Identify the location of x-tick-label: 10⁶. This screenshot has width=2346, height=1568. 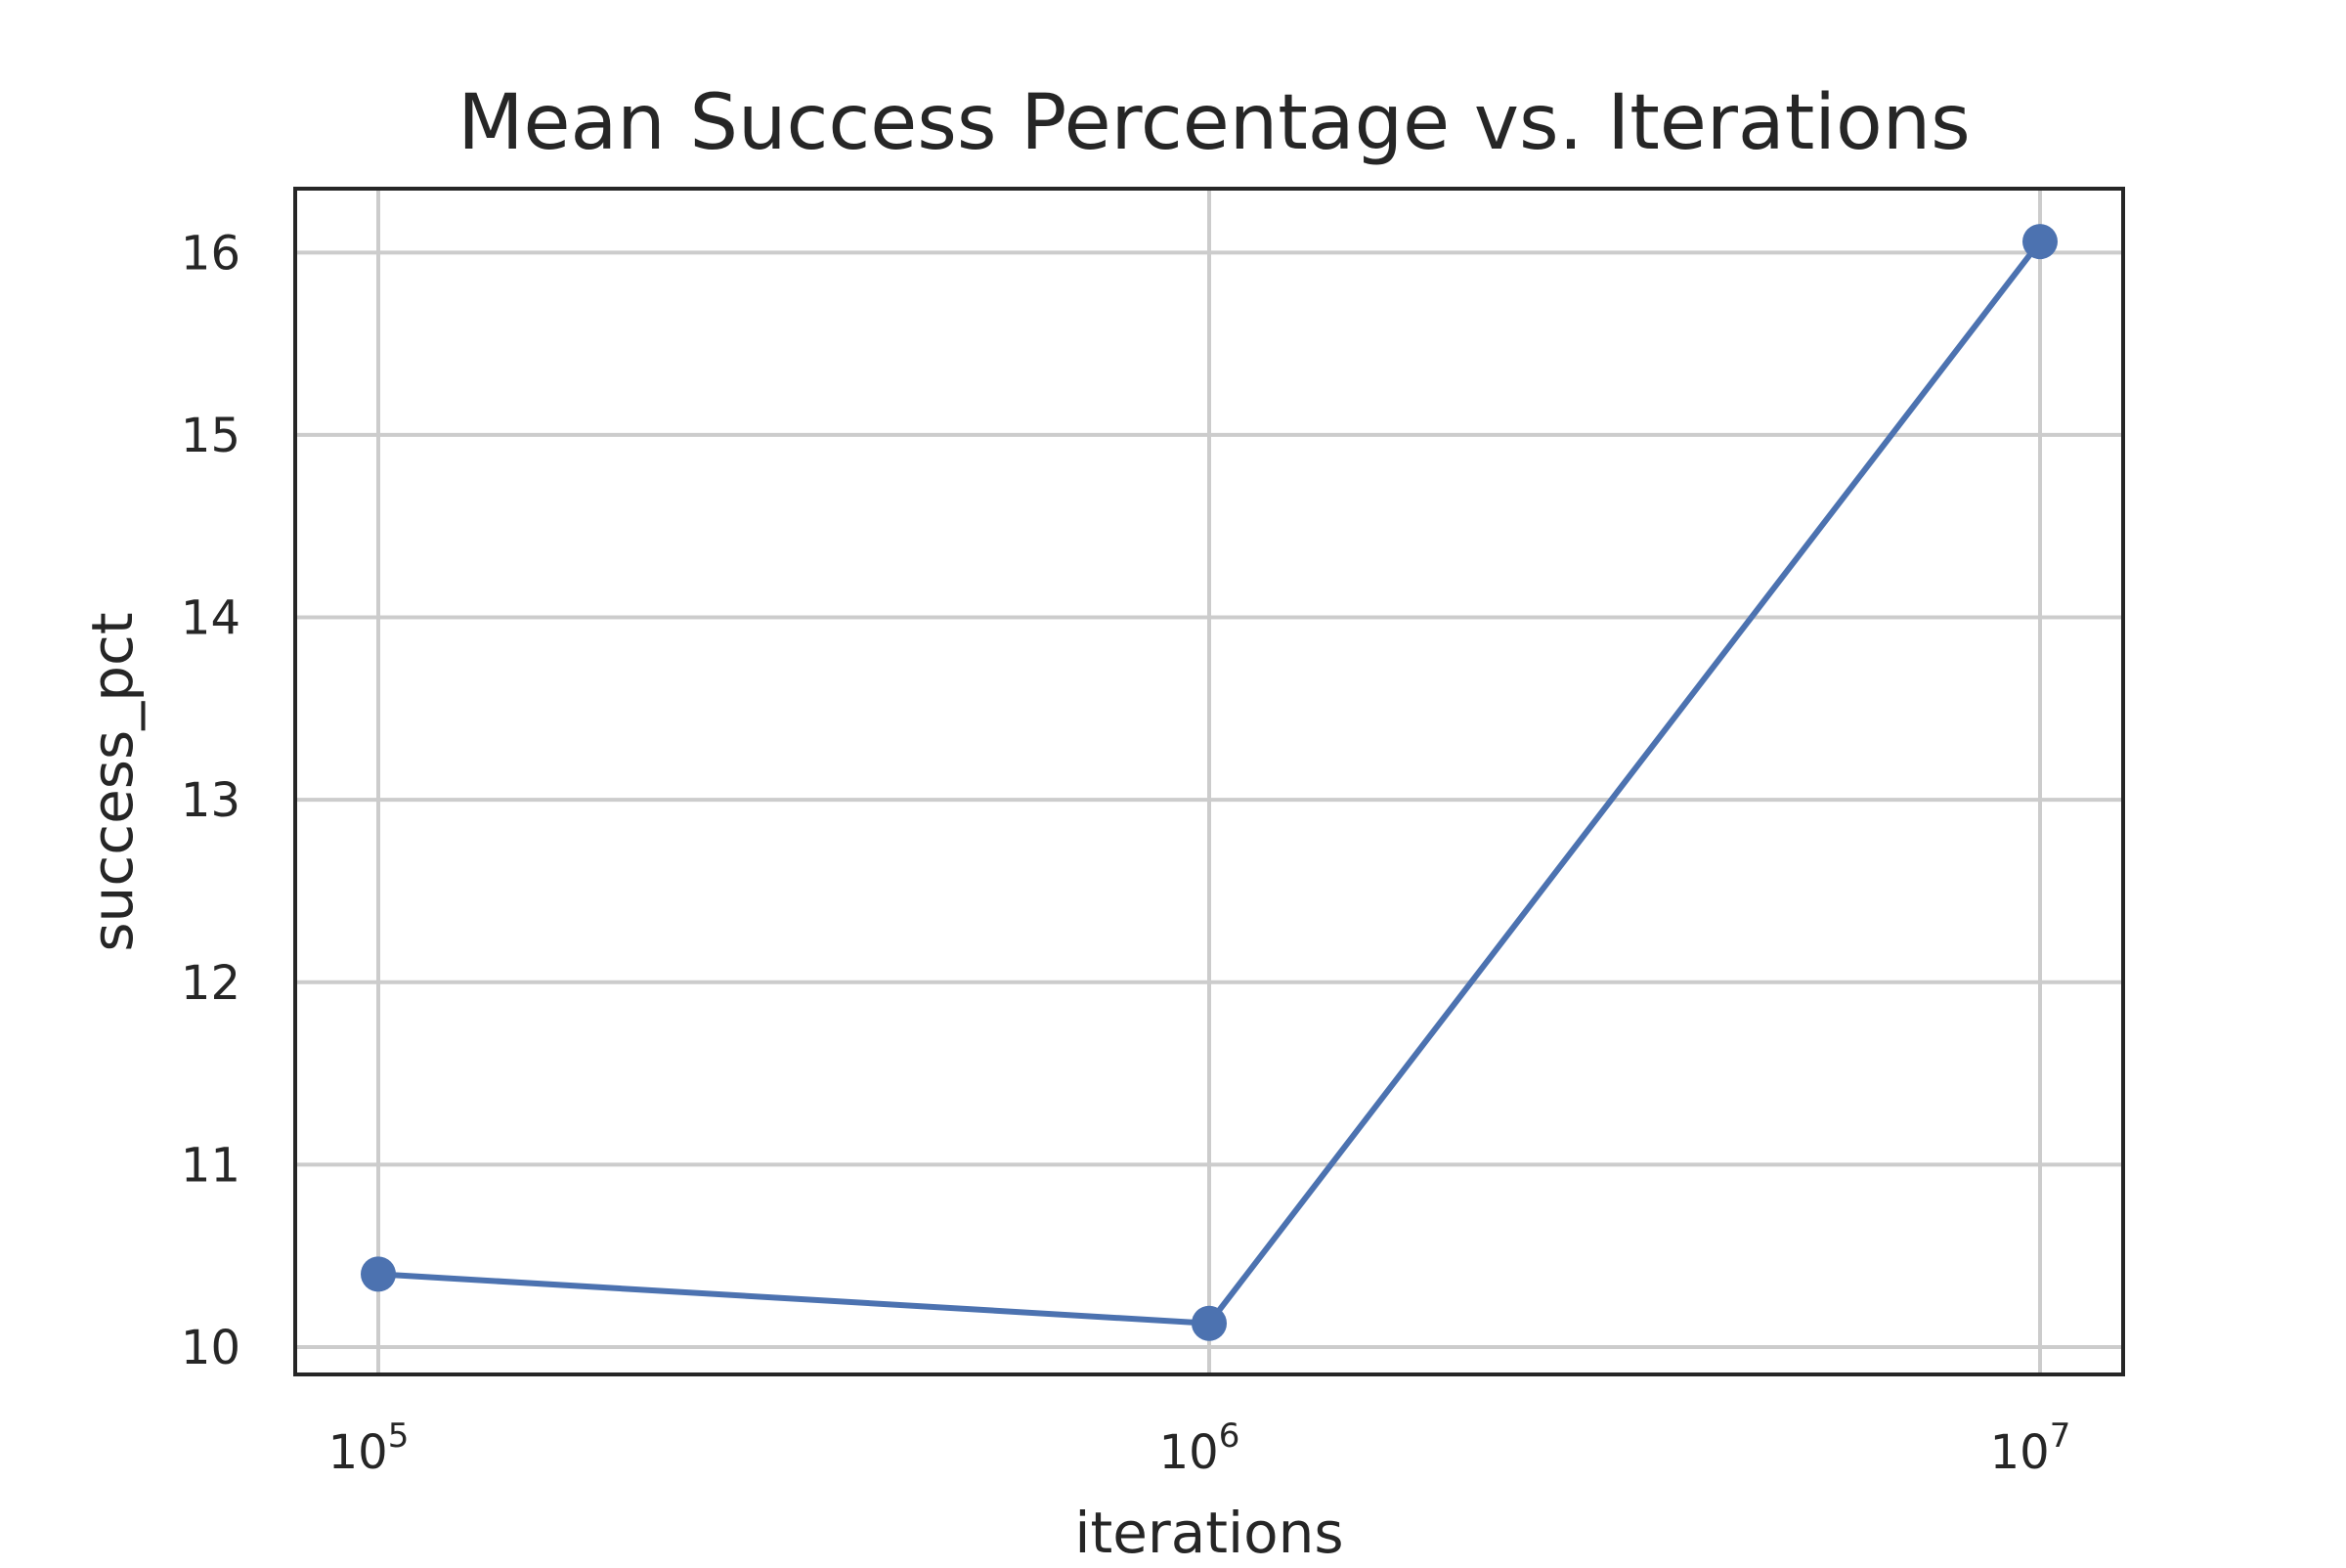
(1200, 1448).